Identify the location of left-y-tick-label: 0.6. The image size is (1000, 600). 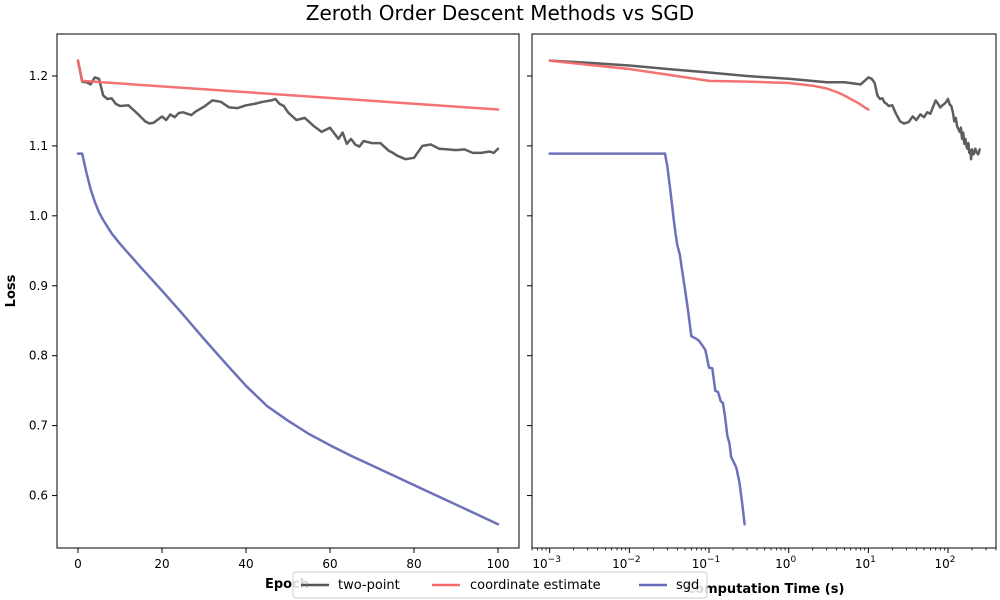
(38, 496).